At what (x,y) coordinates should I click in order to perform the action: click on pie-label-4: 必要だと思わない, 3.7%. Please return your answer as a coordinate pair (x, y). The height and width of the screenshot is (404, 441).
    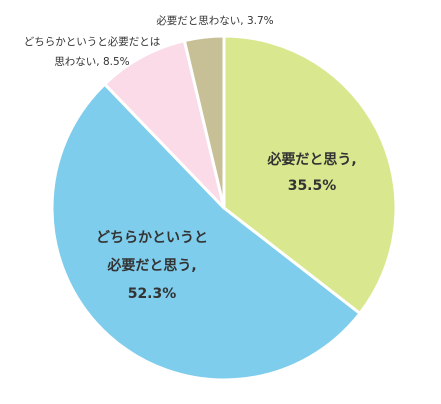
    Looking at the image, I should click on (214, 20).